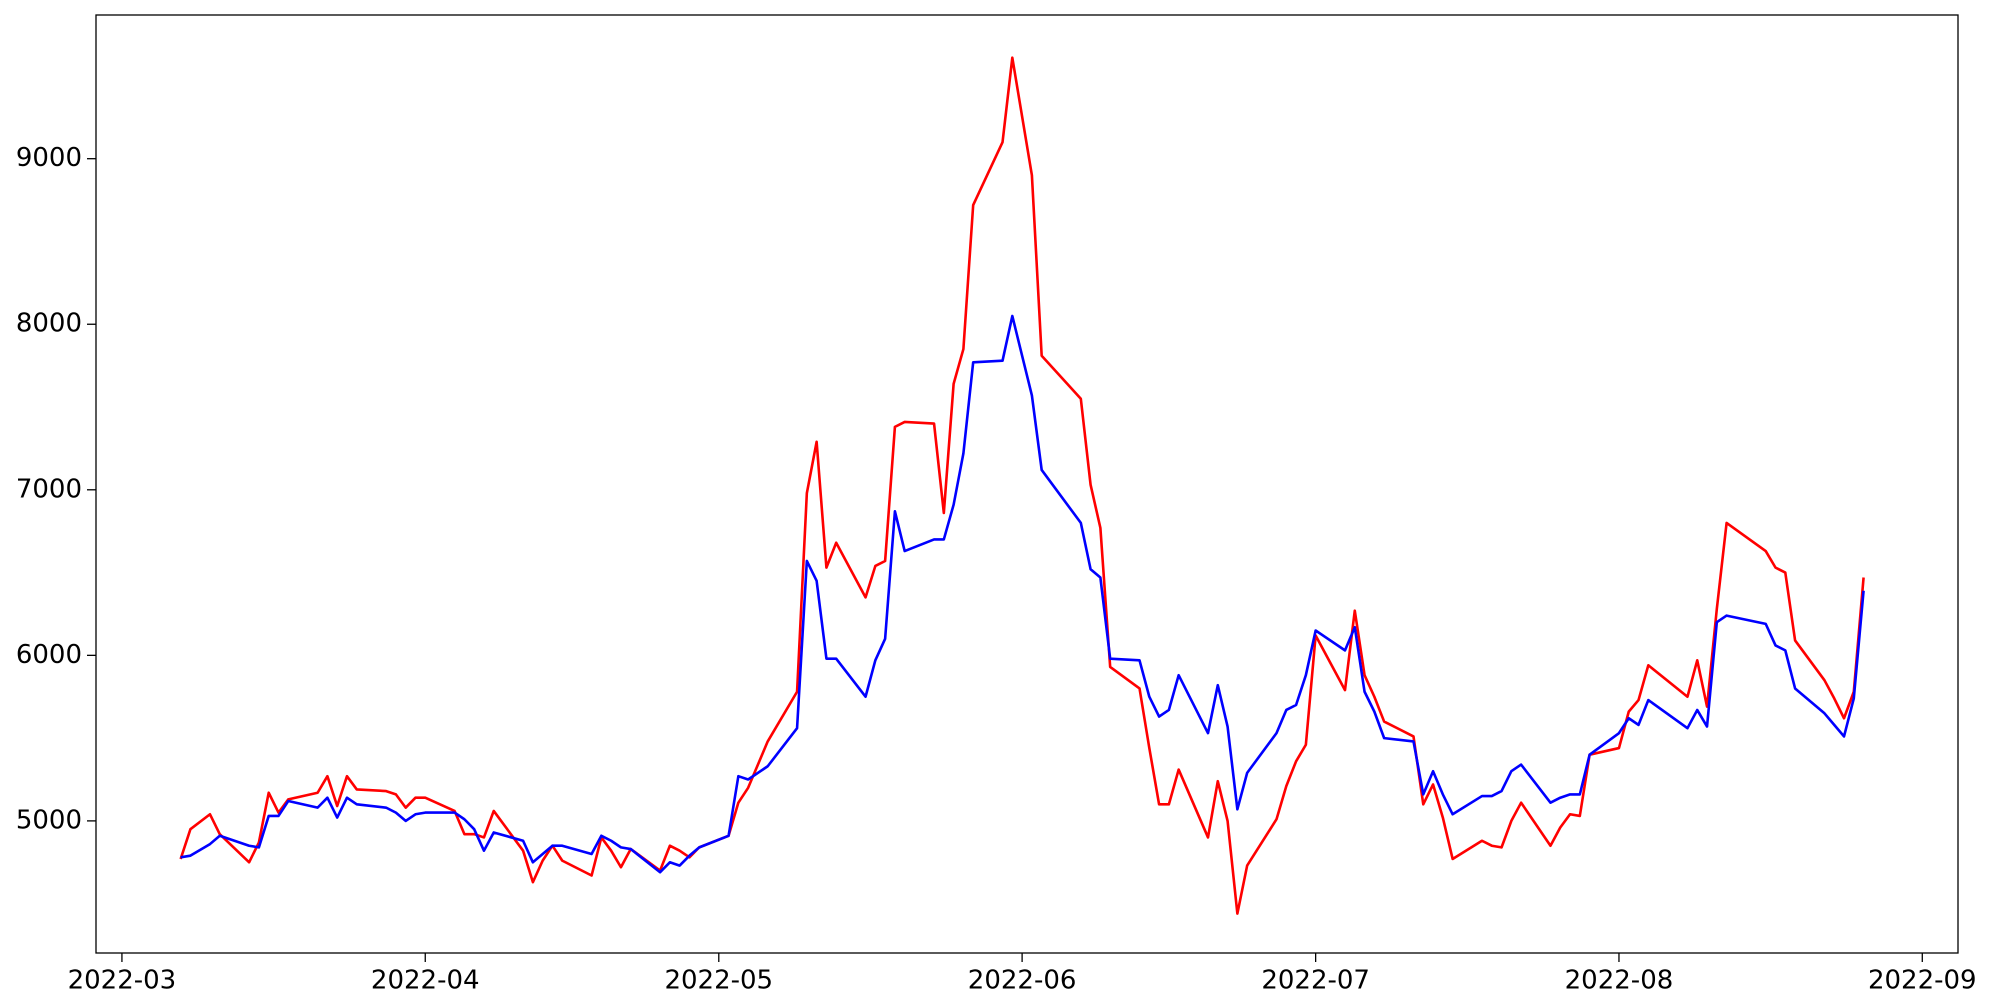 The width and height of the screenshot is (2000, 1000). Describe the element at coordinates (49, 820) in the screenshot. I see `y-tick-label: 5000` at that location.